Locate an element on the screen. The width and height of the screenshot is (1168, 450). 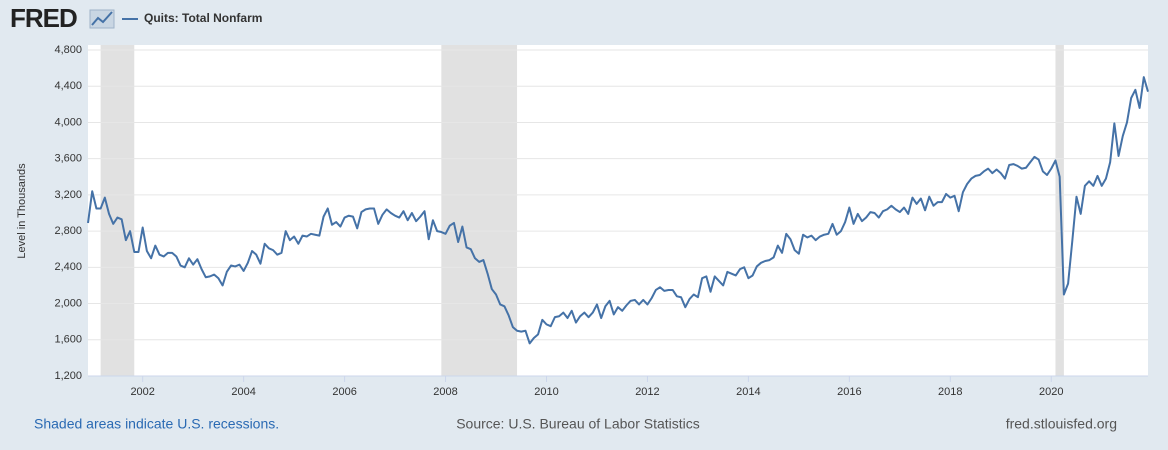
x-tick-label: 2012 is located at coordinates (647, 392).